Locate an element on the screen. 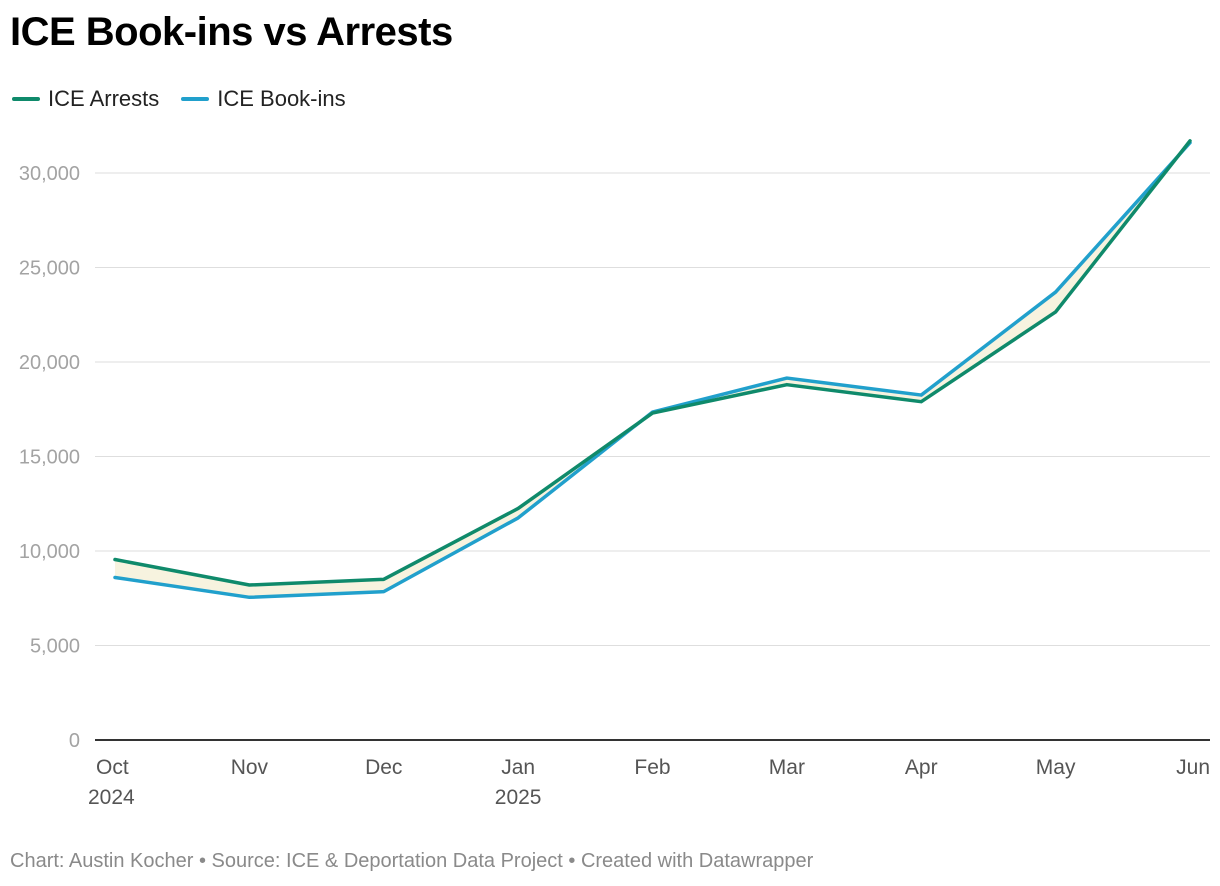  legend-label-bookins: ICE Book-ins is located at coordinates (281, 98).